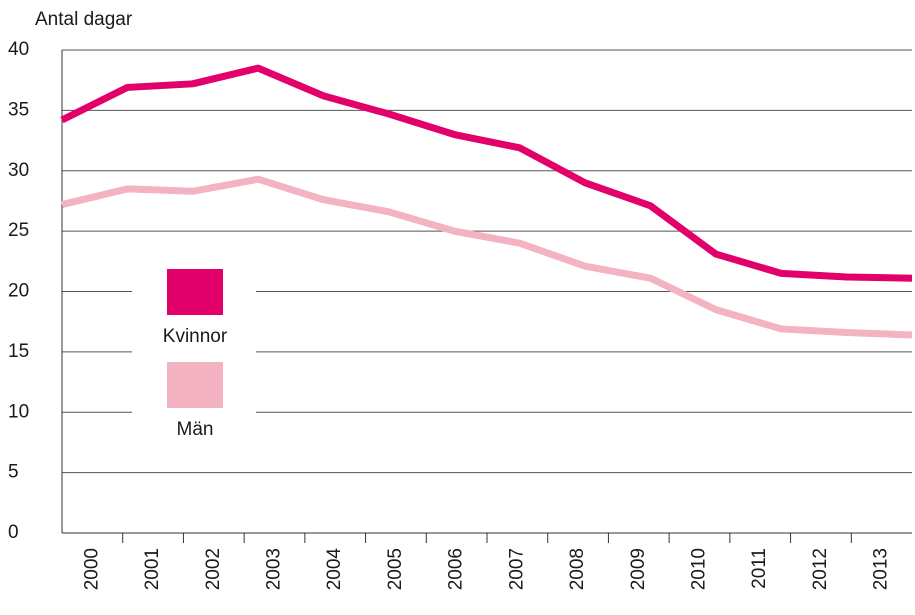  What do you see at coordinates (18, 351) in the screenshot?
I see `y-tick-label: 15` at bounding box center [18, 351].